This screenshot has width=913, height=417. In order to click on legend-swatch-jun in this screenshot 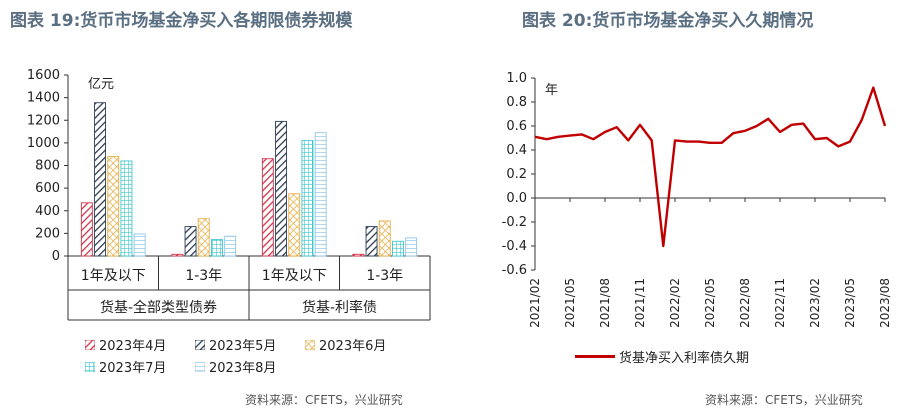, I will do `click(310, 344)`.